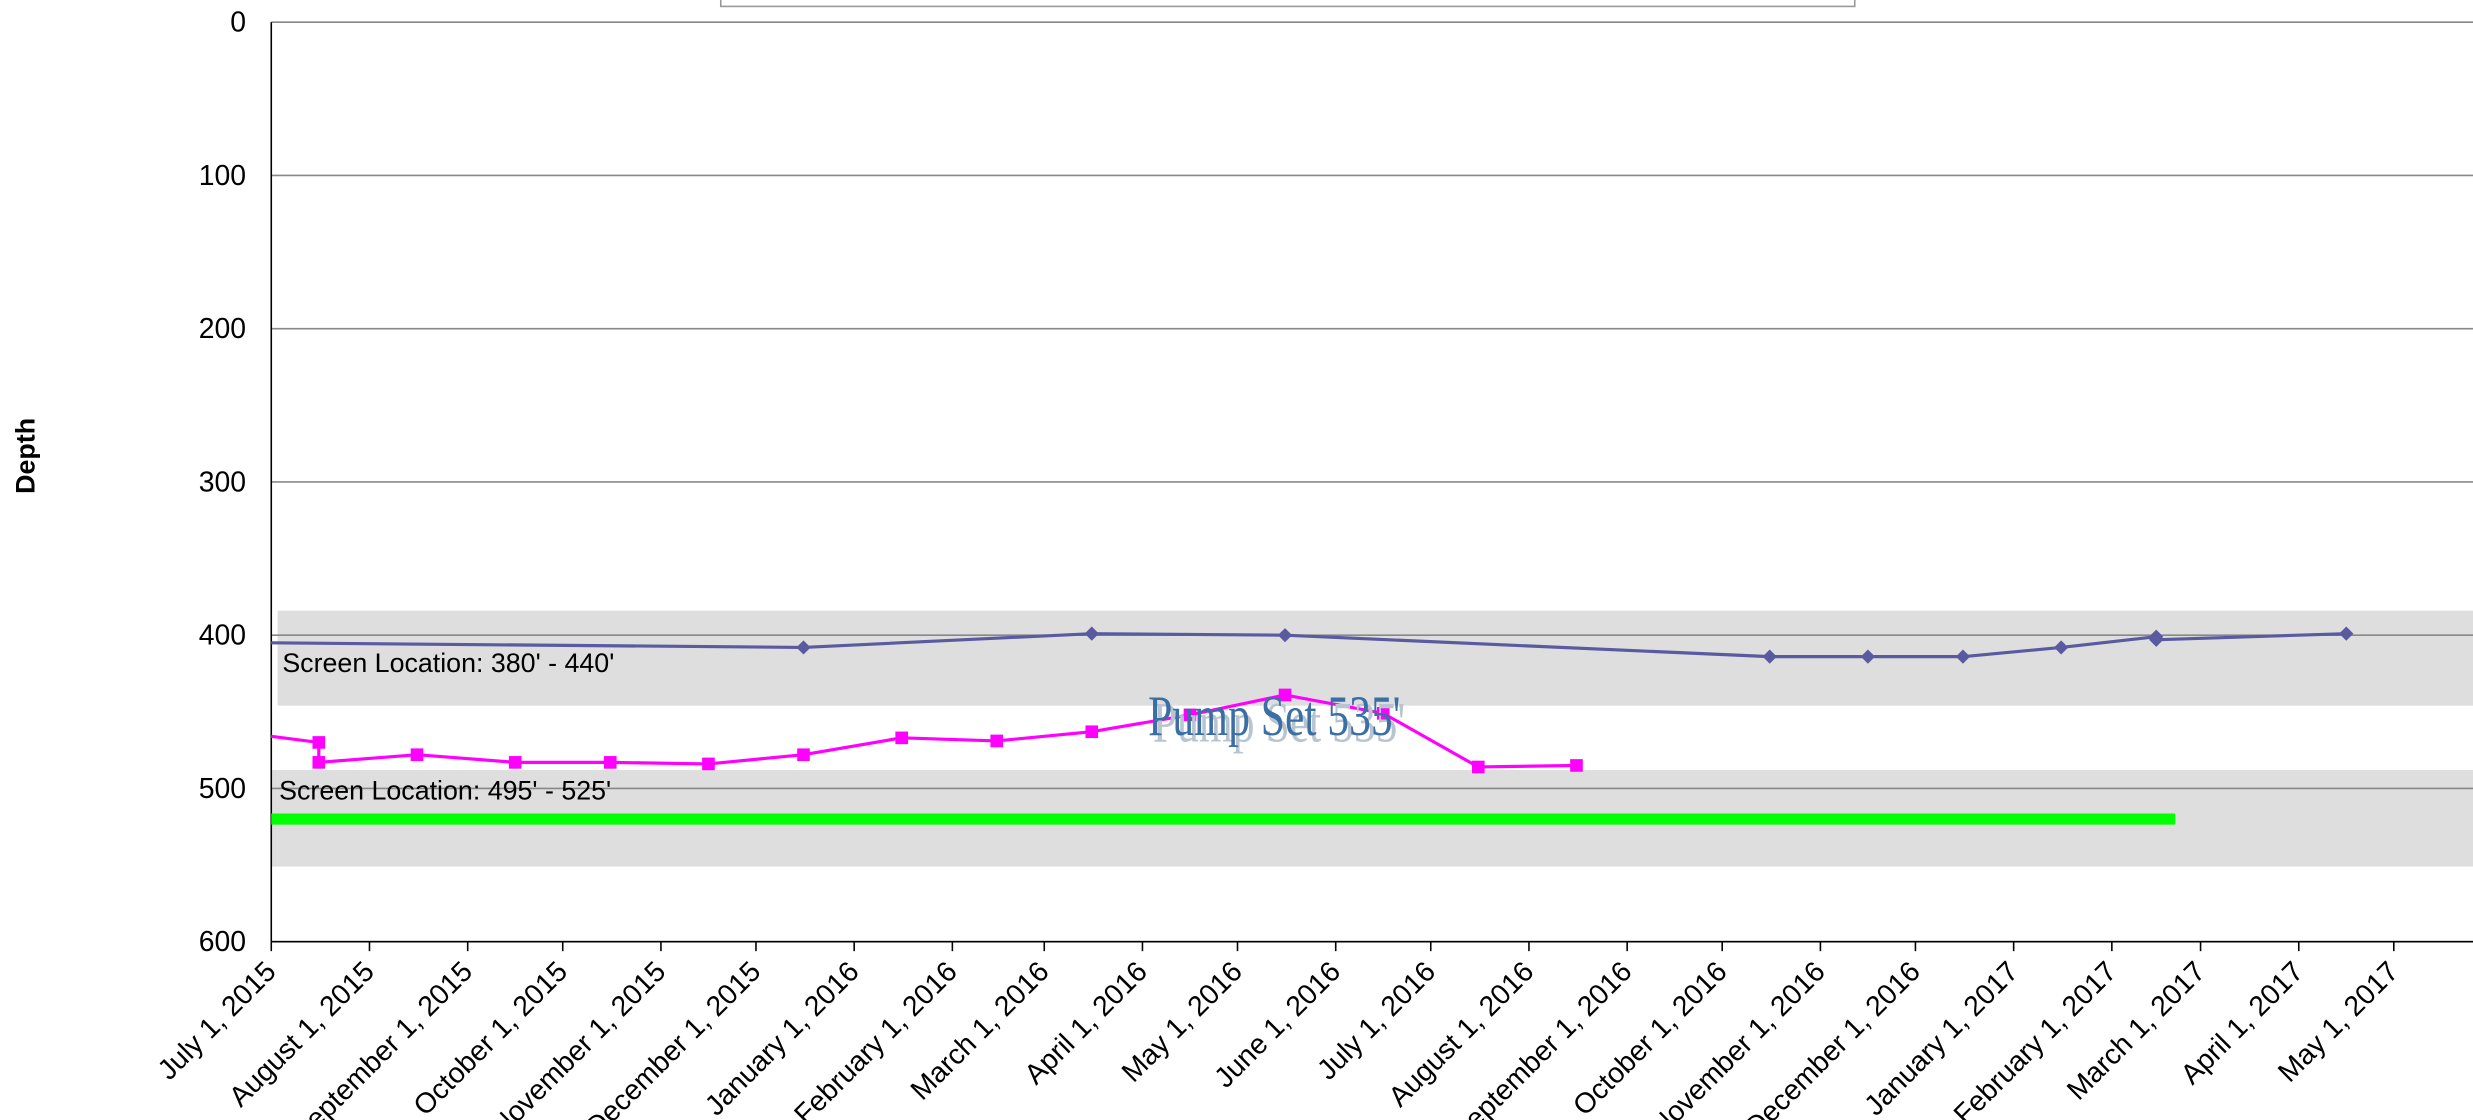 The image size is (2473, 1120). Describe the element at coordinates (1279, 722) in the screenshot. I see `annotation-shadow: Pump Set 535'` at that location.